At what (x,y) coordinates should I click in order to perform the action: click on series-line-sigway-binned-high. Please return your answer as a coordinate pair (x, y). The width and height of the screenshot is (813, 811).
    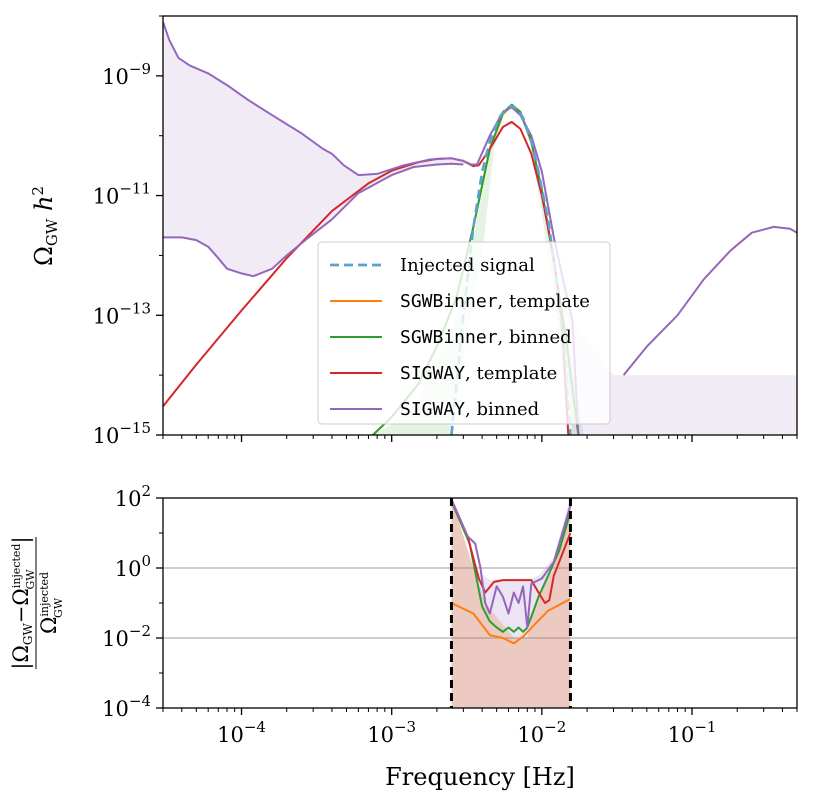
    Looking at the image, I should click on (709, 300).